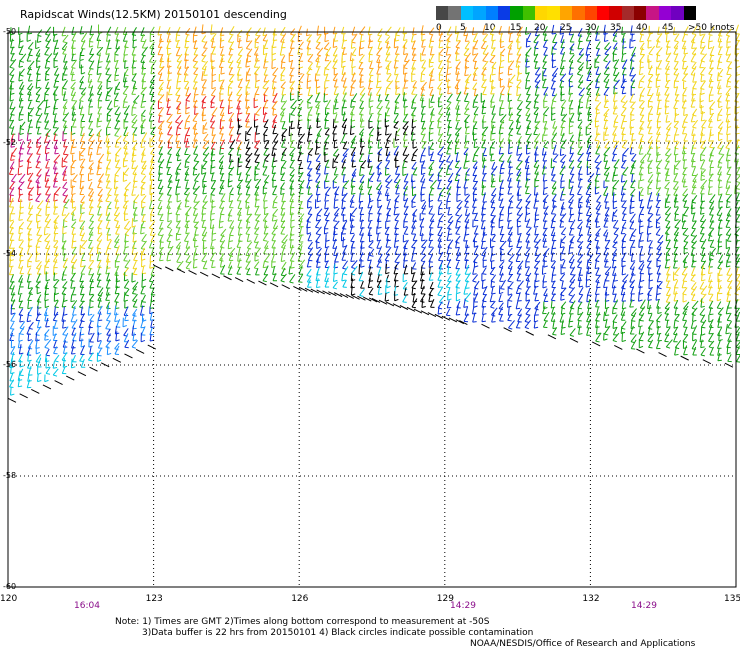  I want to click on legend-color-bar, so click(566, 13).